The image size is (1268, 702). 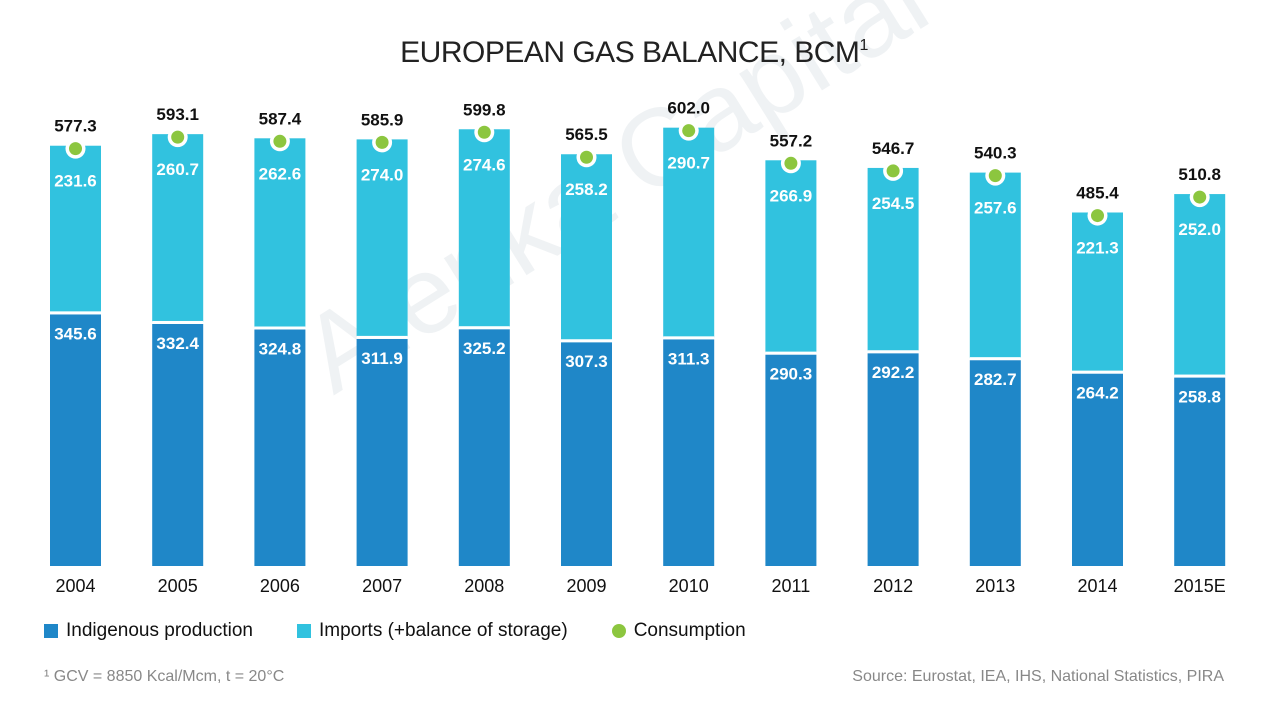 What do you see at coordinates (893, 372) in the screenshot?
I see `label-production: 292.2` at bounding box center [893, 372].